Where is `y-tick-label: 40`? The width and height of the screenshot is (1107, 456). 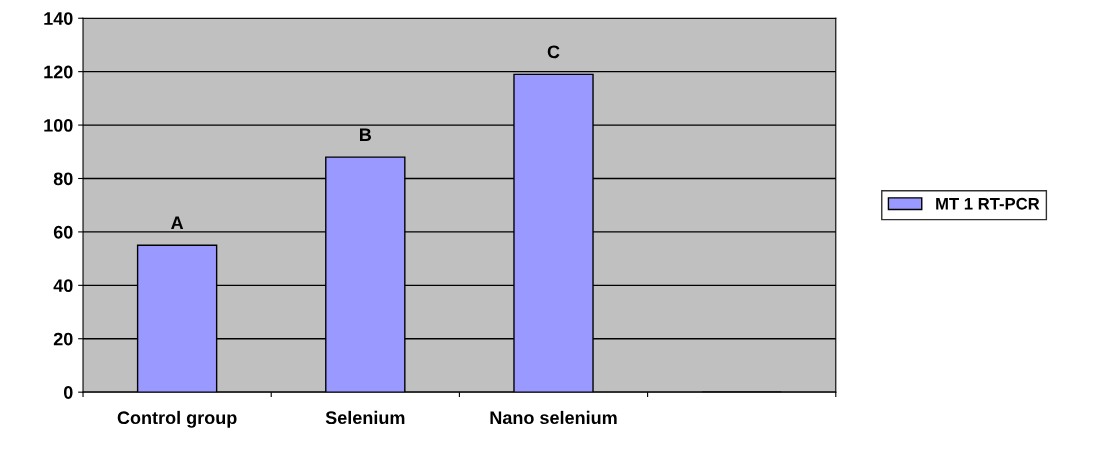 y-tick-label: 40 is located at coordinates (63, 286).